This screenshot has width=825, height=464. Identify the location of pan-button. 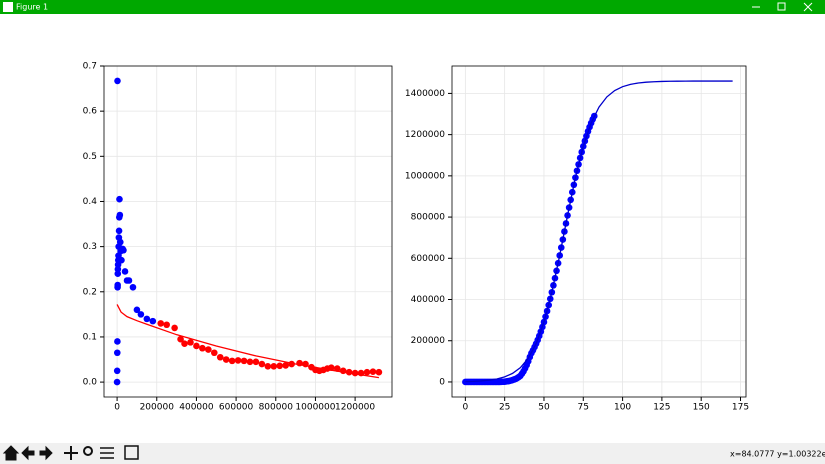
(71, 453).